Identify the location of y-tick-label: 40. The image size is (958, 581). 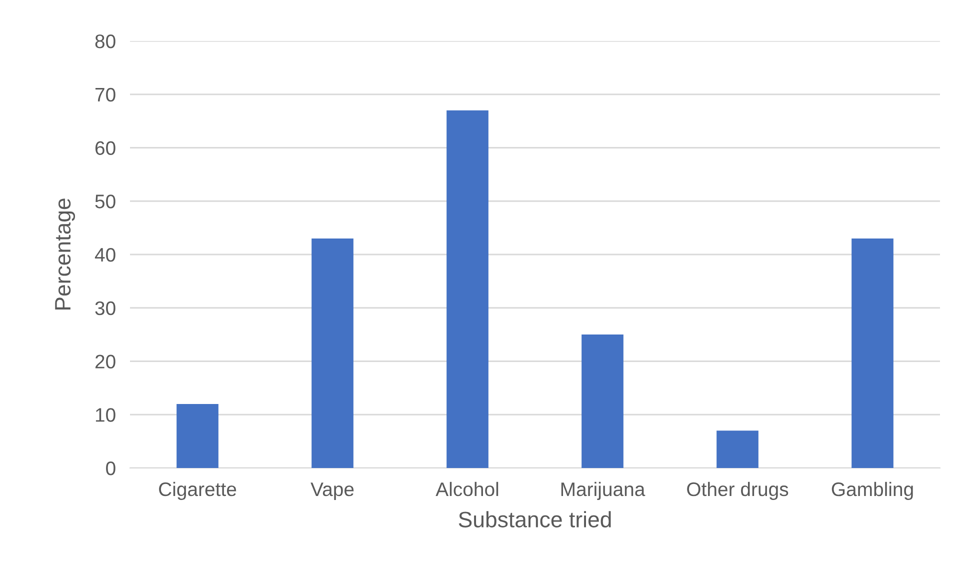
(105, 255).